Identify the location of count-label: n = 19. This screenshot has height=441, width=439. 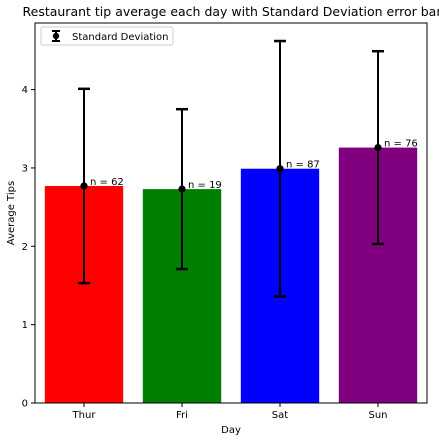
(205, 185).